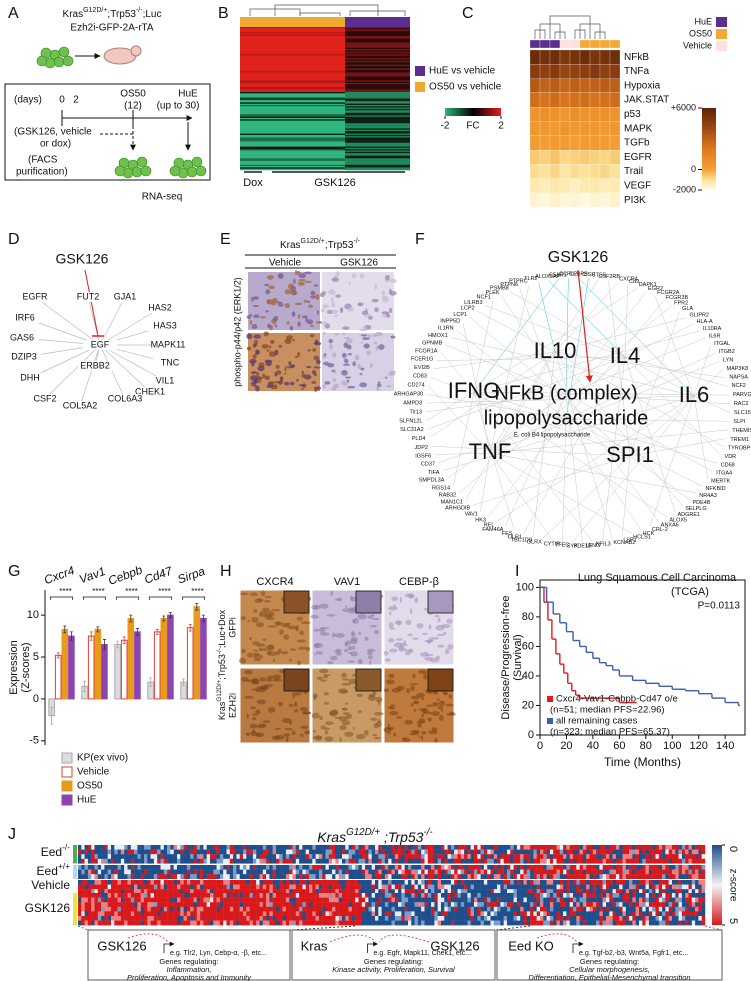  Describe the element at coordinates (184, 682) in the screenshot. I see `error-bar` at that location.